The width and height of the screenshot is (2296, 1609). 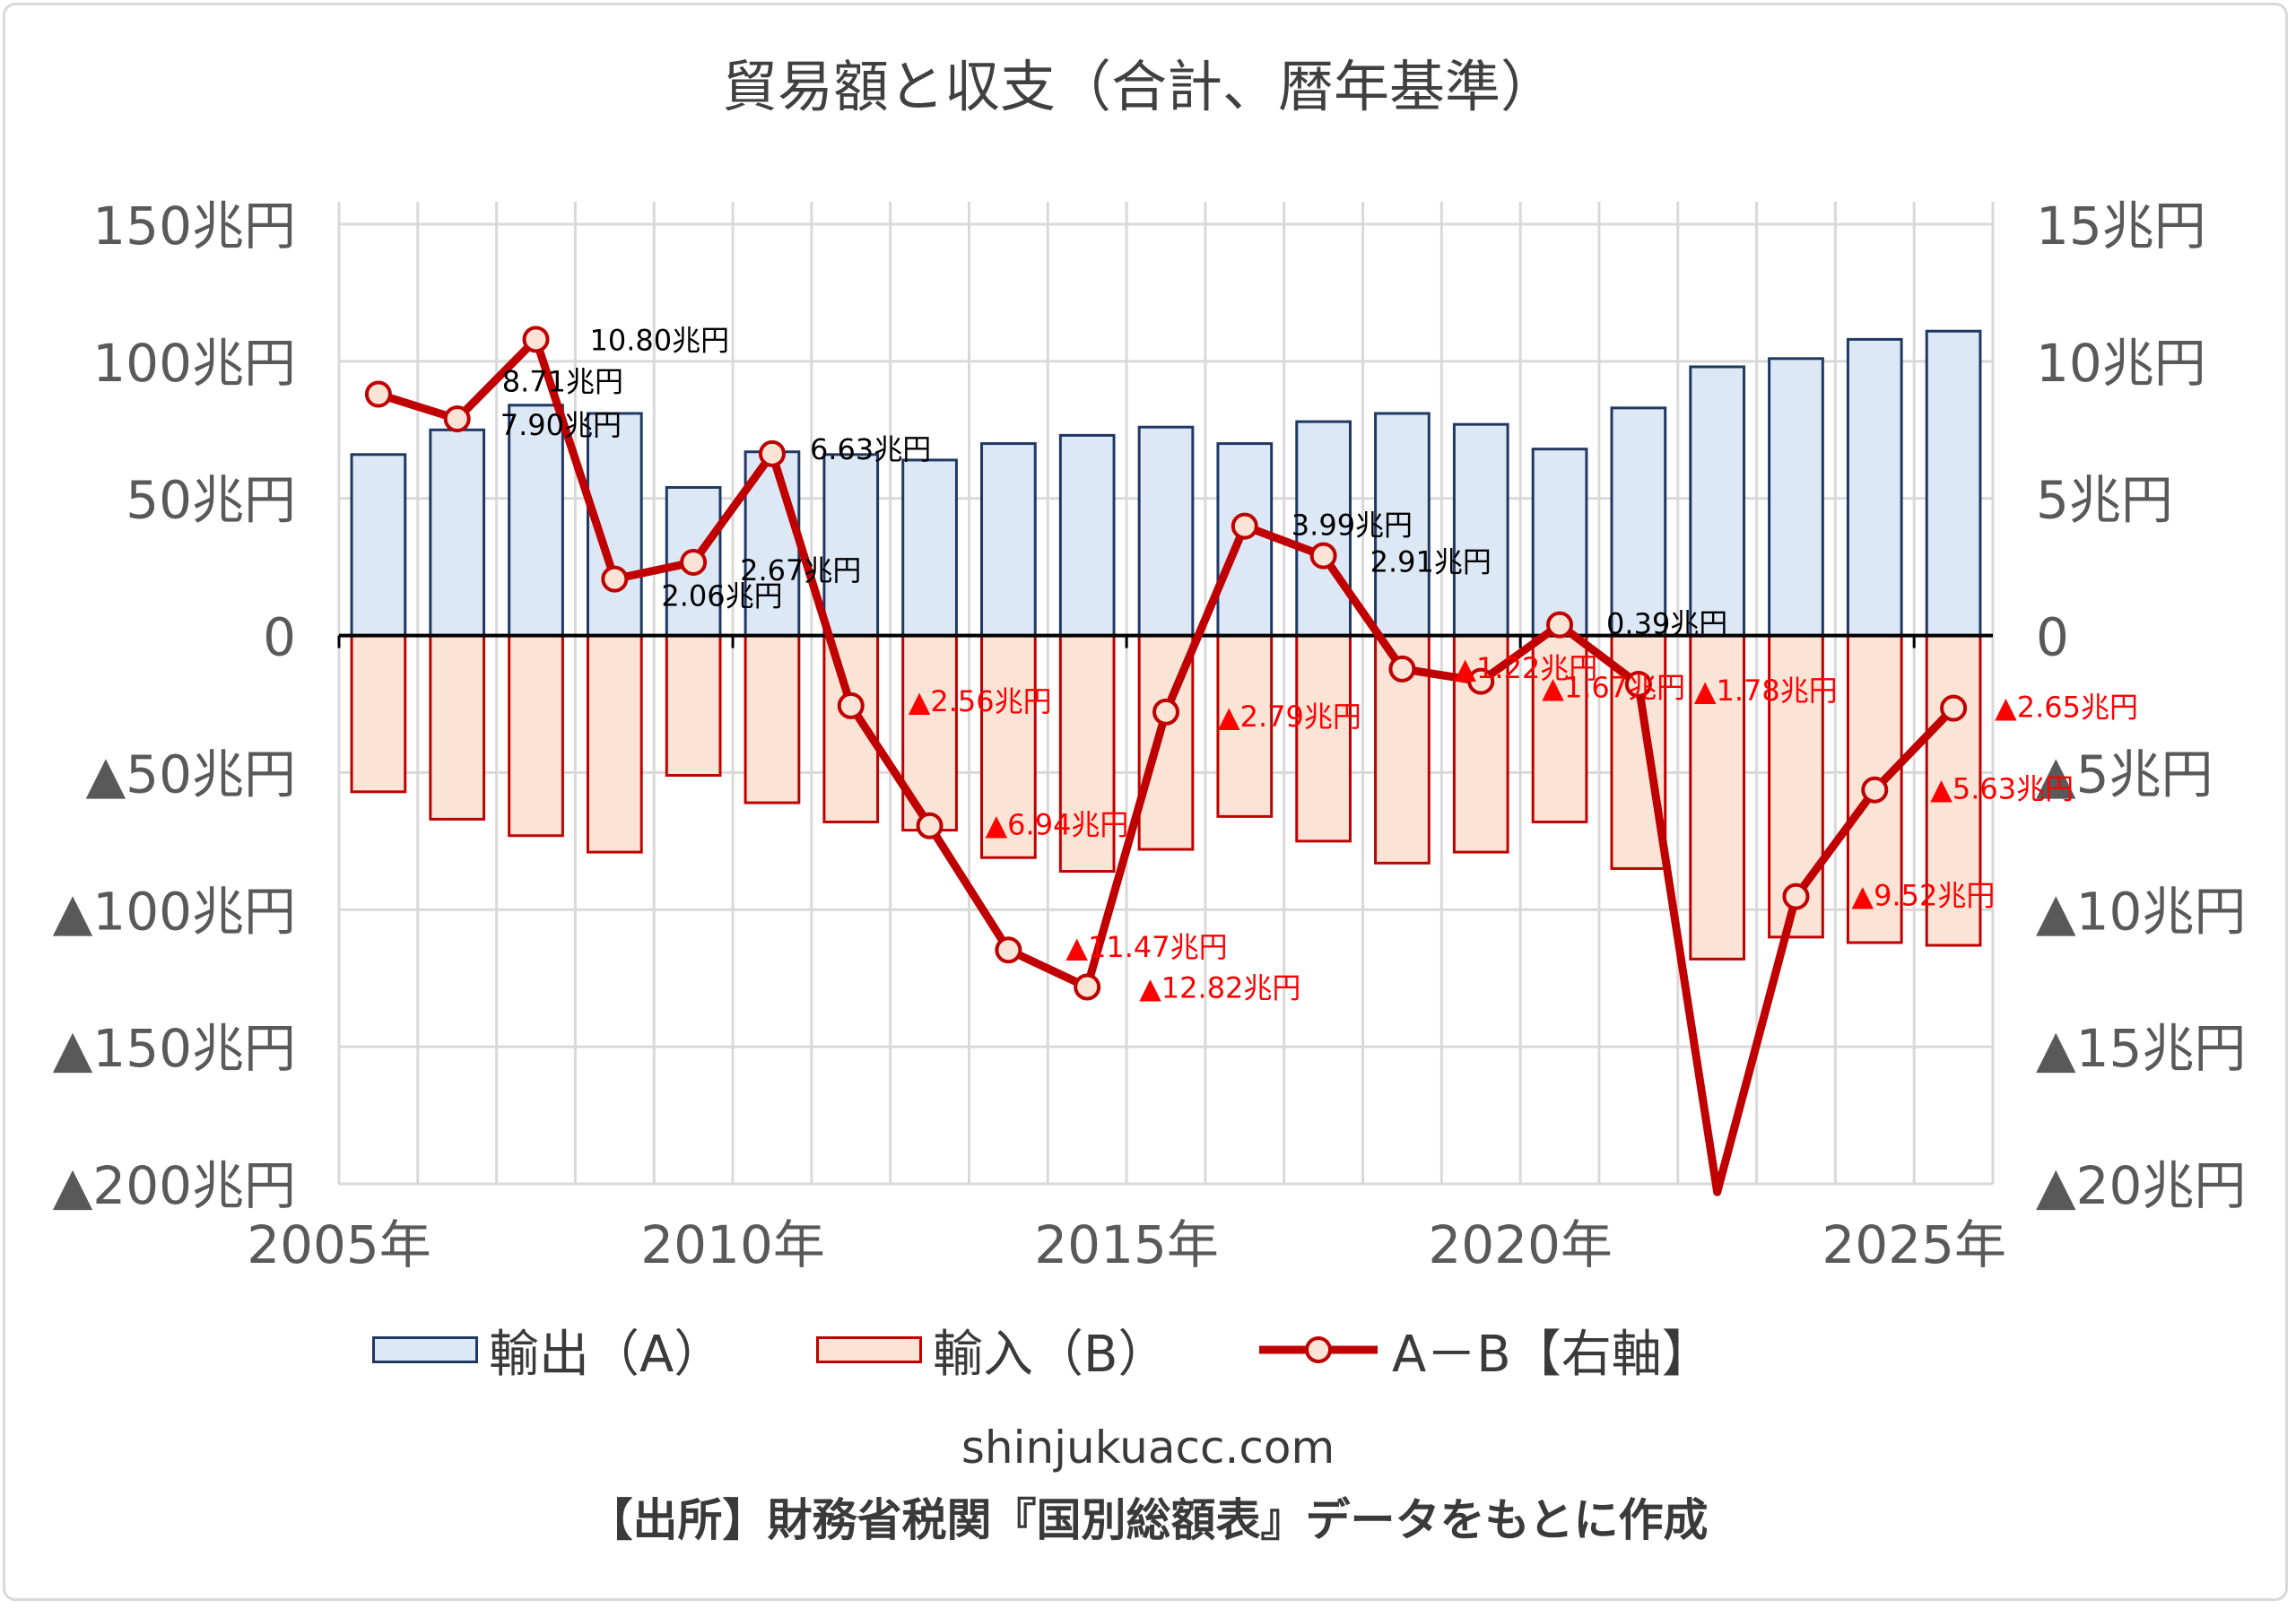 I want to click on left-axis-tick-label: 150兆円, so click(x=194, y=226).